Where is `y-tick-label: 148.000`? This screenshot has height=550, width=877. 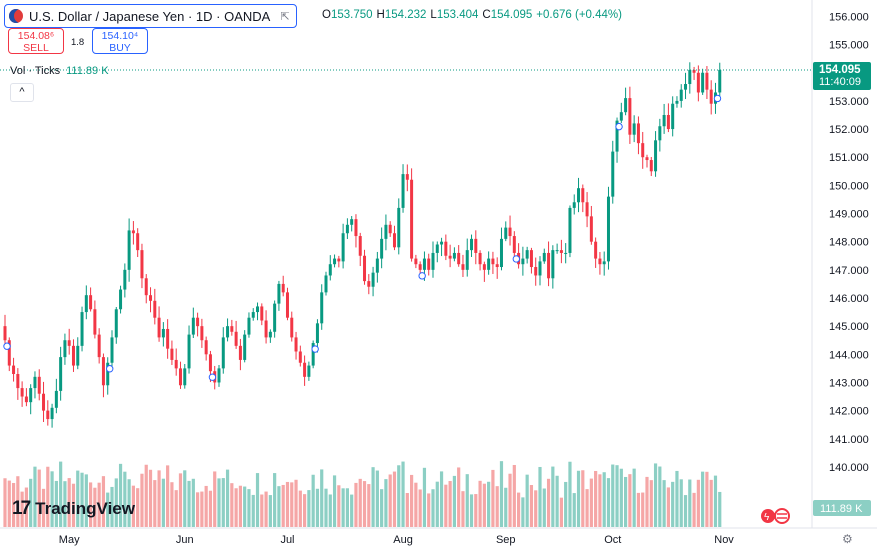 y-tick-label: 148.000 is located at coordinates (849, 243).